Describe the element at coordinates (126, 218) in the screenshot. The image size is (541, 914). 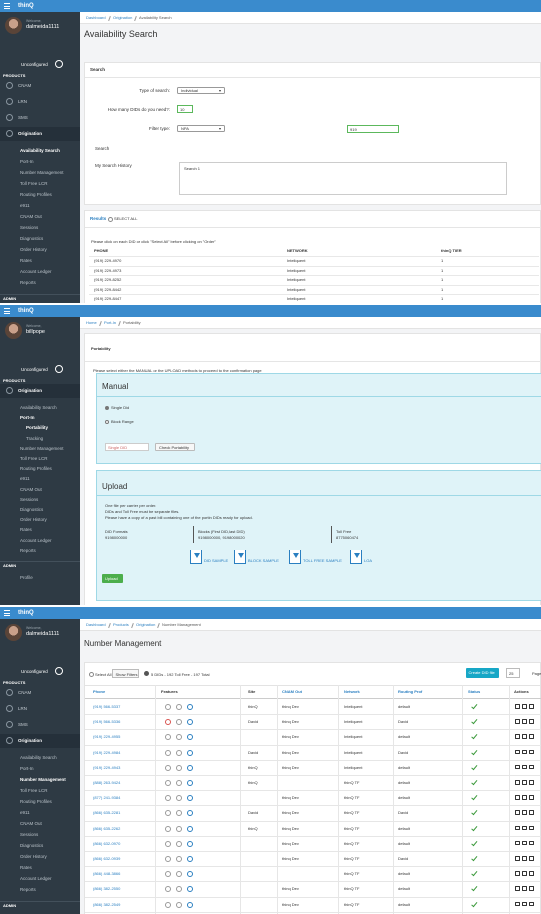
I see `select-all: SELECT ALL` at that location.